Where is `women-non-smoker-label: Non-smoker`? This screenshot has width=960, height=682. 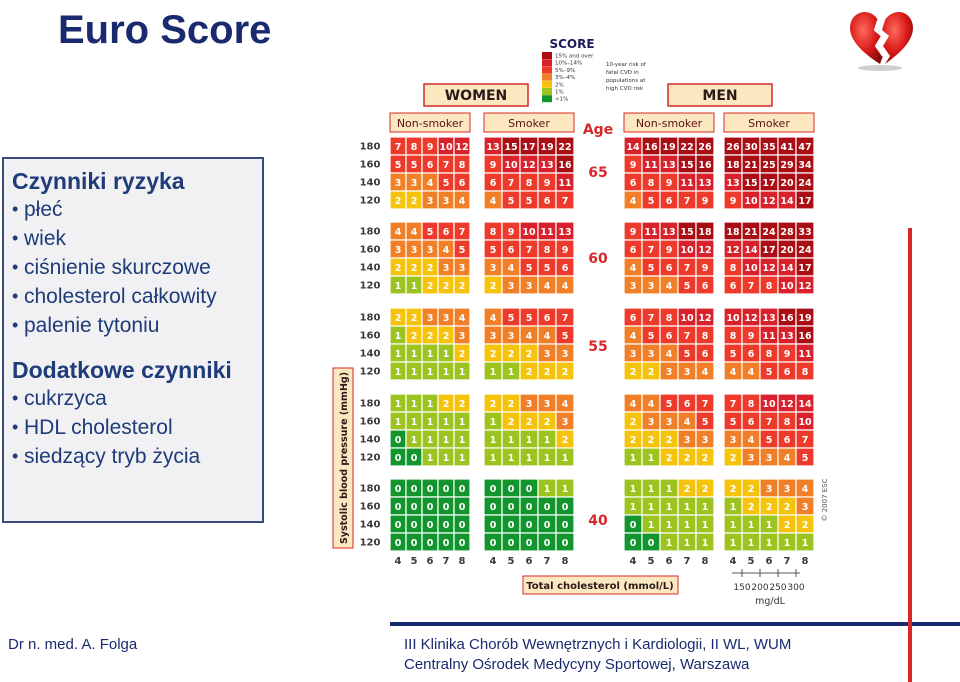
women-non-smoker-label: Non-smoker is located at coordinates (430, 123).